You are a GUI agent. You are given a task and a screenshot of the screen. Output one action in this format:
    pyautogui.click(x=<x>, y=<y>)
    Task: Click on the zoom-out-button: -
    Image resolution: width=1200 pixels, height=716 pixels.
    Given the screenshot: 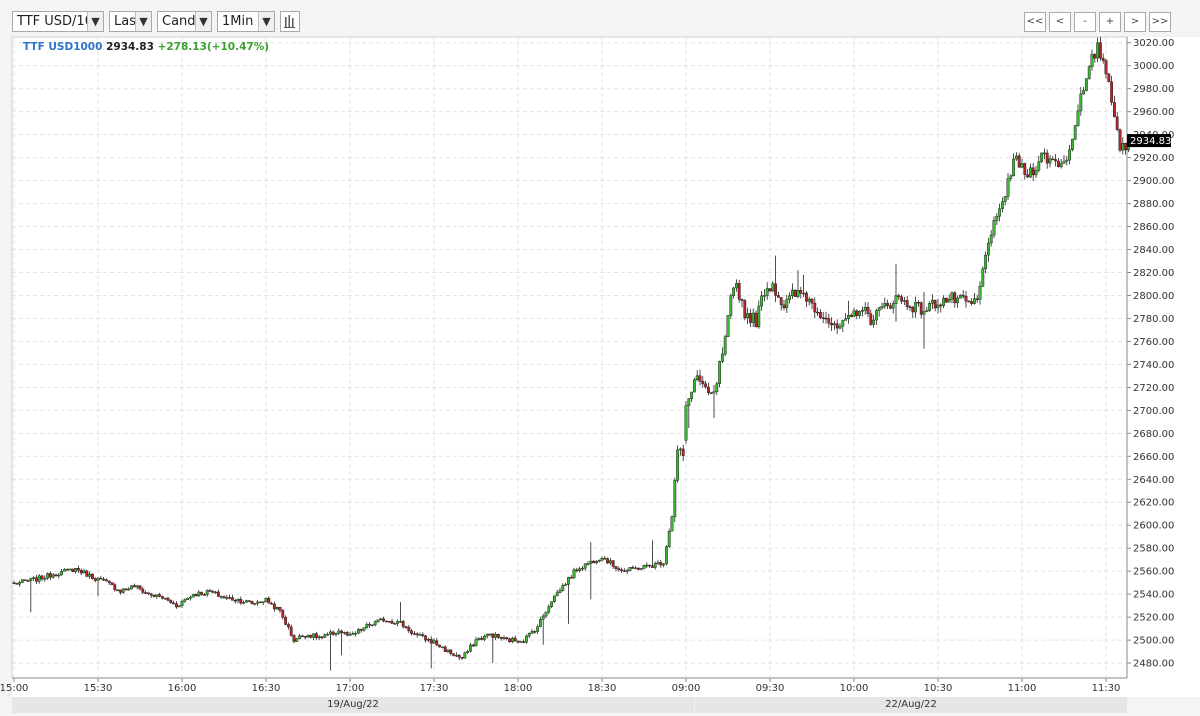 What is the action you would take?
    pyautogui.click(x=1085, y=22)
    